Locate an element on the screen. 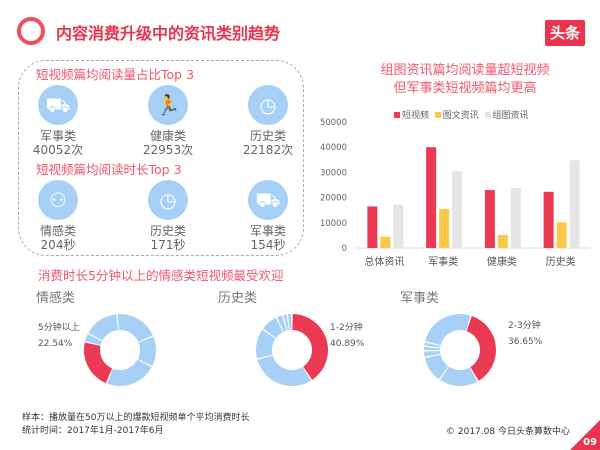 The image size is (600, 450). x-tick-label: 军事类 is located at coordinates (443, 261).